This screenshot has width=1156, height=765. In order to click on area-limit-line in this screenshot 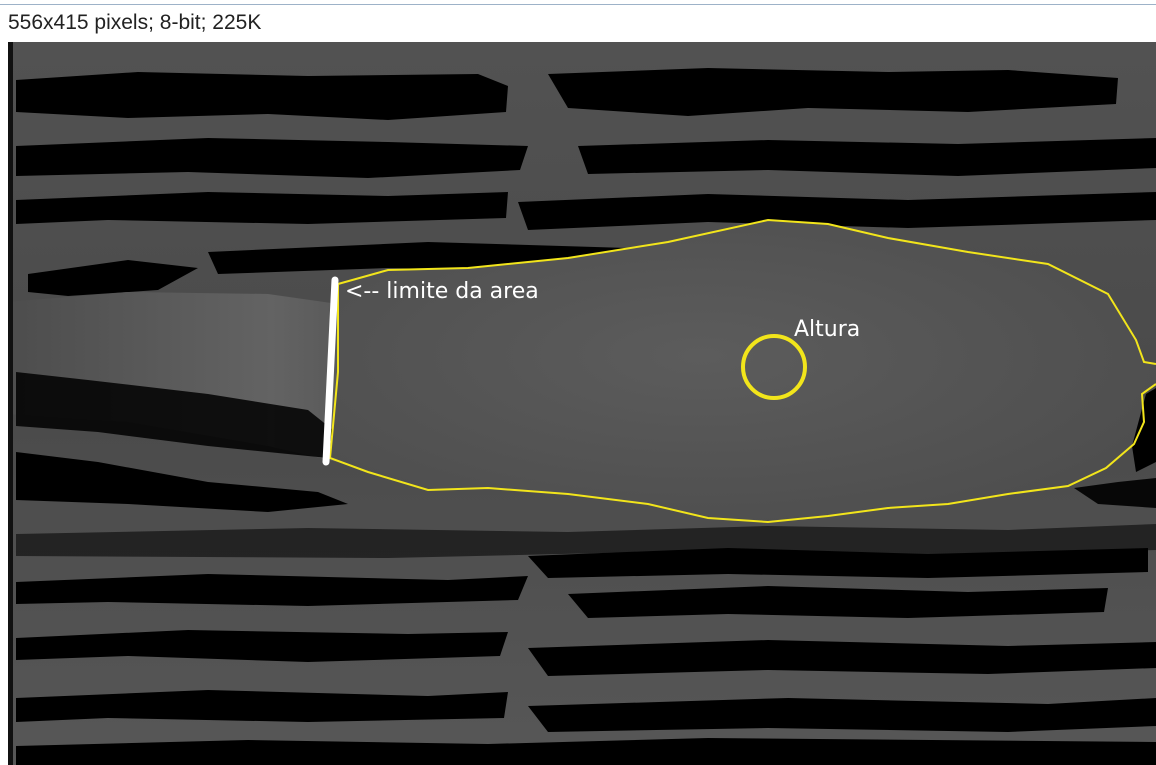, I will do `click(330, 371)`.